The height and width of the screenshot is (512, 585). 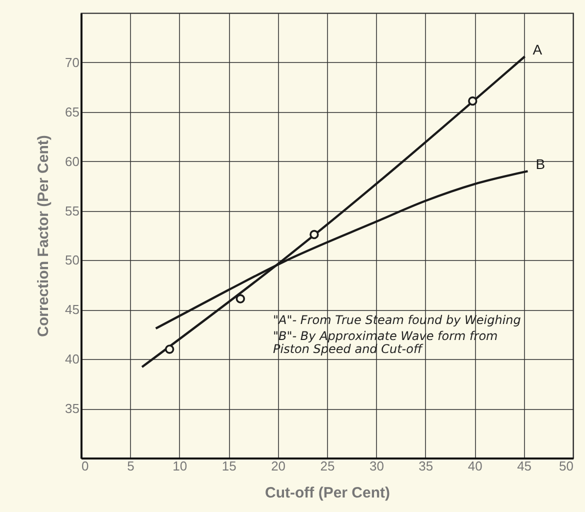 What do you see at coordinates (72, 62) in the screenshot?
I see `y-tick-label: 70` at bounding box center [72, 62].